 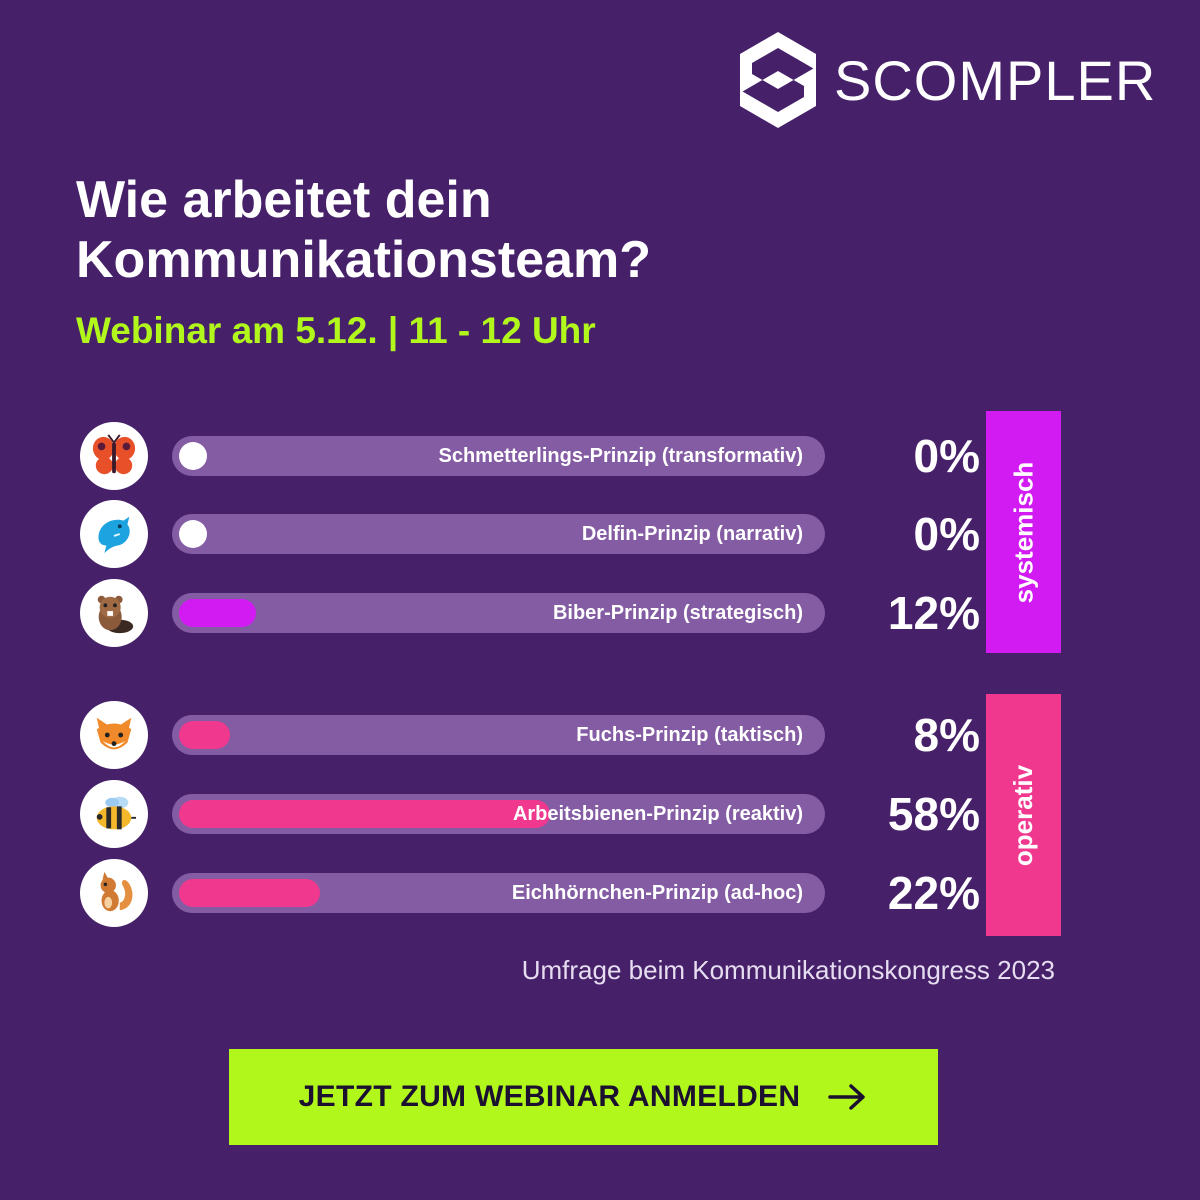 I want to click on group-label-operativ: operativ, so click(x=1023, y=815).